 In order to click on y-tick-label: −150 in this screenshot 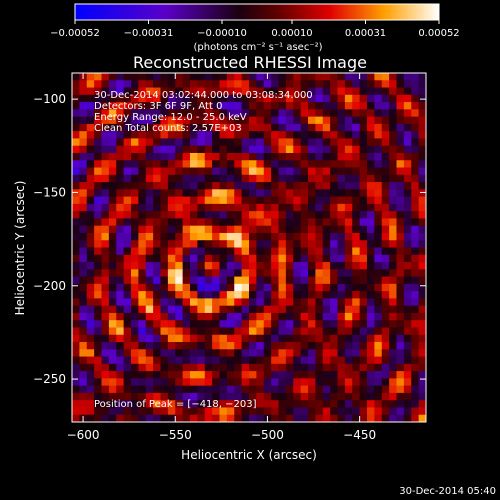, I will do `click(49, 192)`.